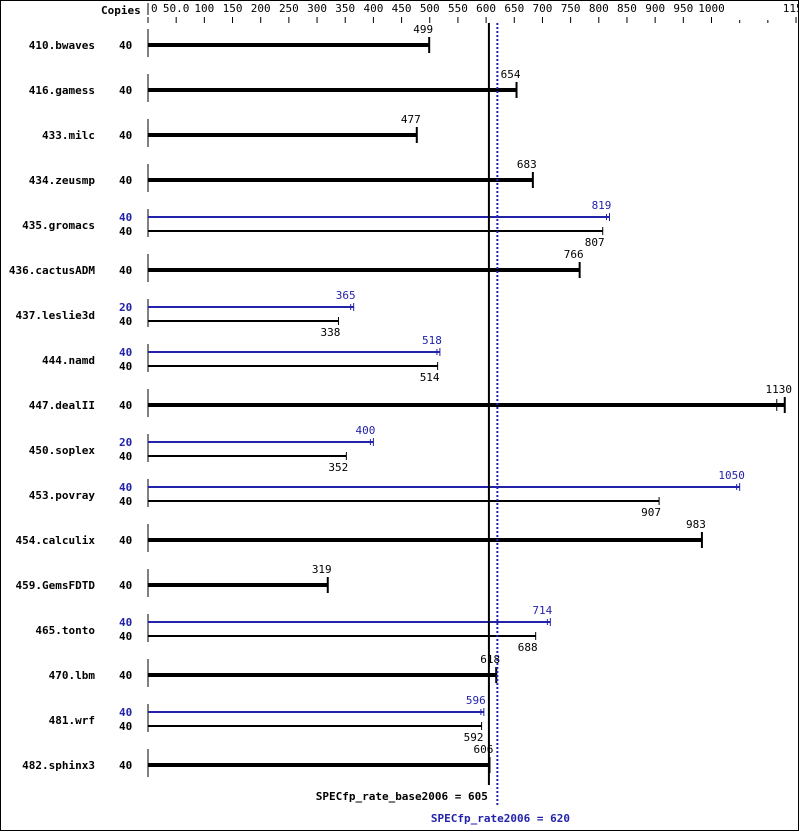  I want to click on benchmark-name: 444.namd, so click(68, 360).